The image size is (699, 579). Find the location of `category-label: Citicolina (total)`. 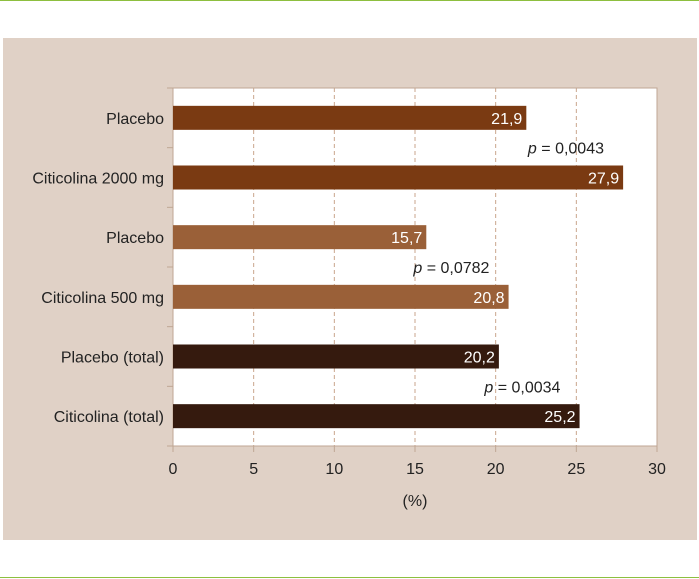

category-label: Citicolina (total) is located at coordinates (109, 417).